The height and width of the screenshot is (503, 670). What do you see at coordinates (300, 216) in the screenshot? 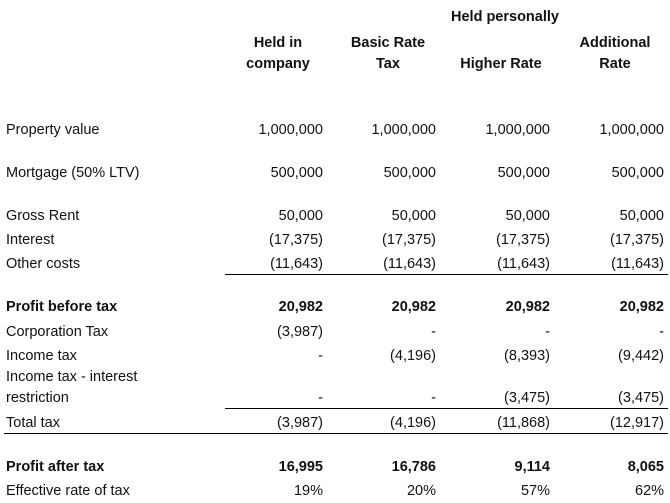
I see `cell-gross-rent-company: 50,000` at bounding box center [300, 216].